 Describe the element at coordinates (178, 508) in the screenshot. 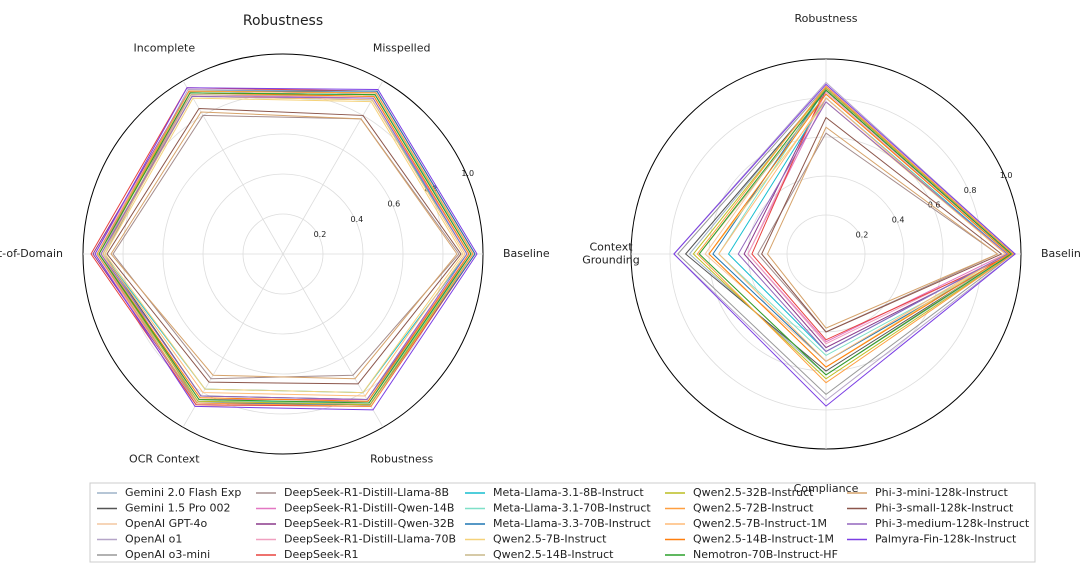

I see `legend-label: Gemini 1.5 Pro 002` at that location.